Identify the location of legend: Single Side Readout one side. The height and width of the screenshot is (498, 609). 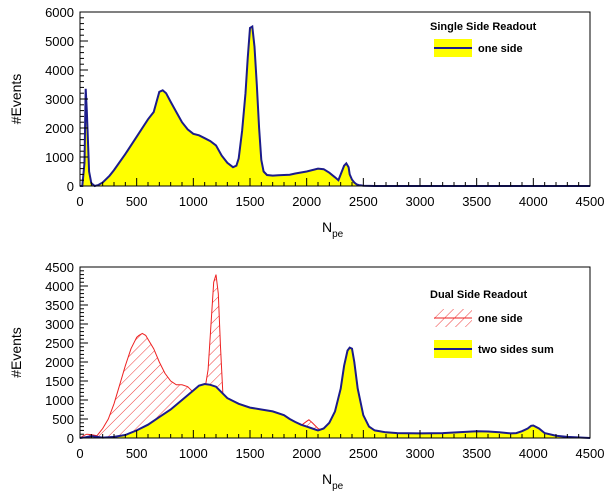
(483, 39).